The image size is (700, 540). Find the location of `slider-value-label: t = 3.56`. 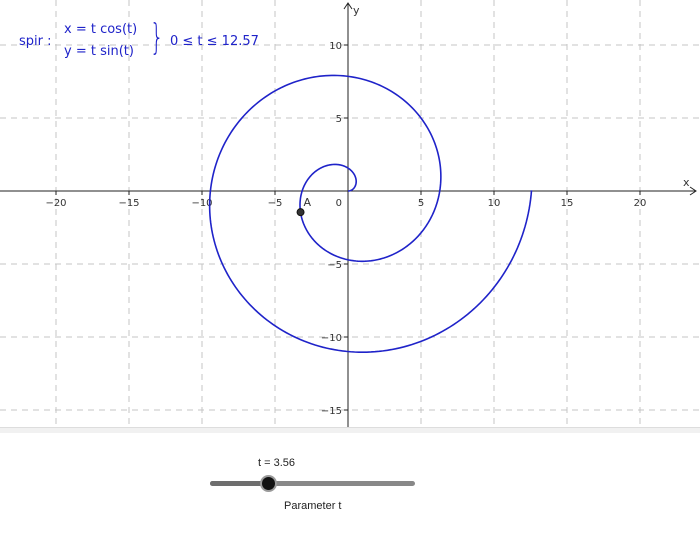

slider-value-label: t = 3.56 is located at coordinates (277, 463).